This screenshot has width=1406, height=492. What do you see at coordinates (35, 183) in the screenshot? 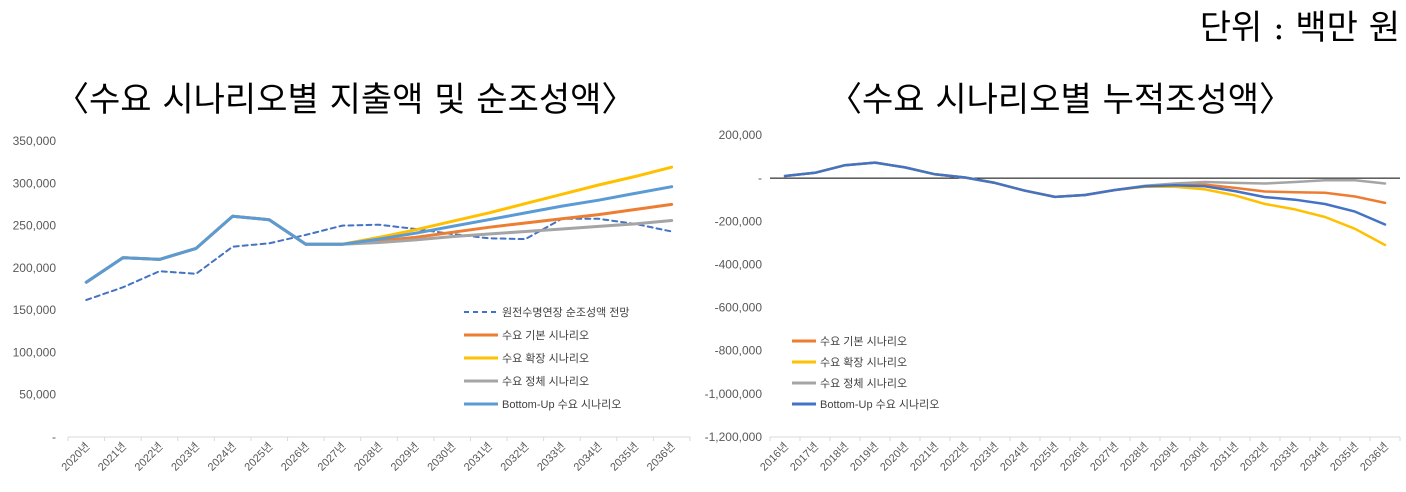
I see `y-tick-label: 300,000` at bounding box center [35, 183].